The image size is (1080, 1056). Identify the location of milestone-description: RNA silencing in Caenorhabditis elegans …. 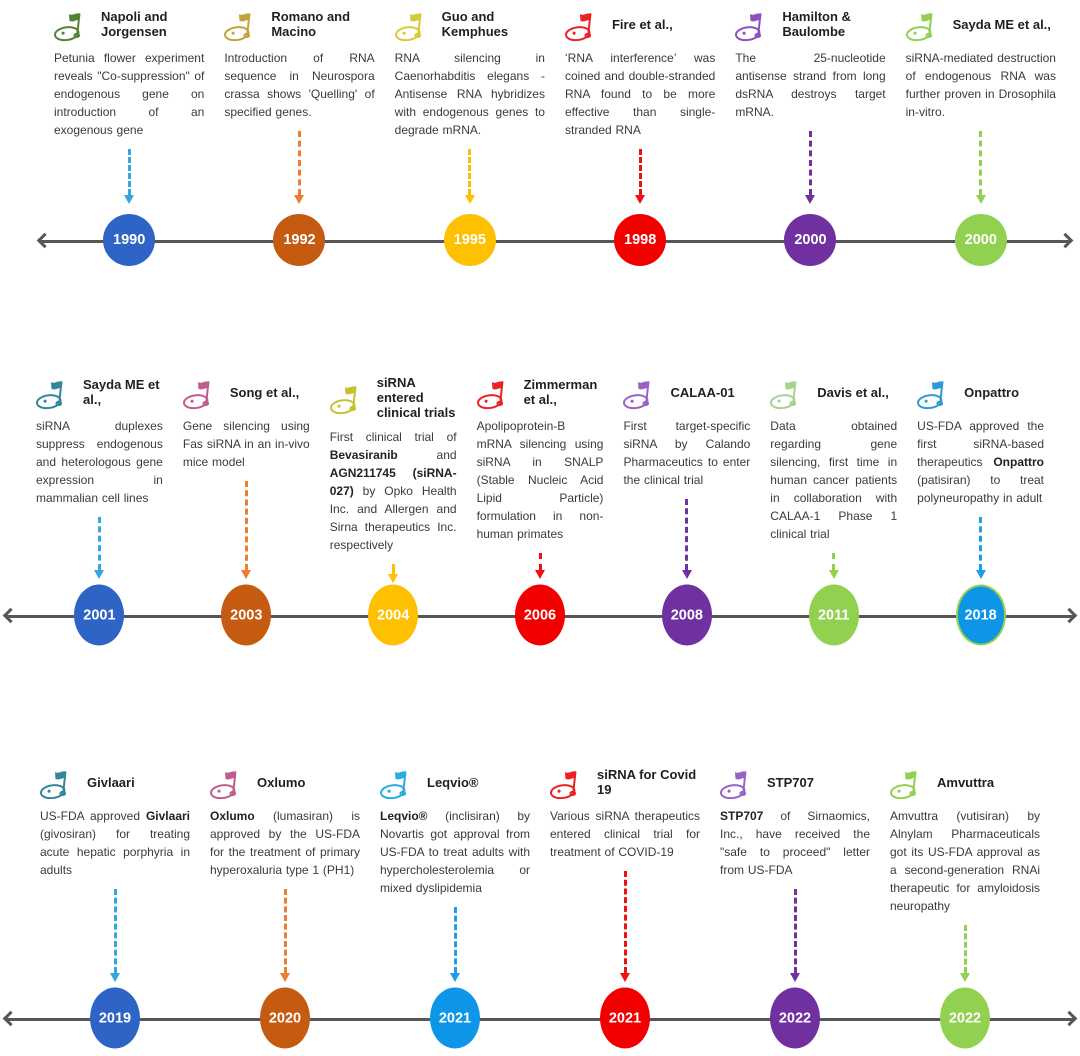
(469, 94).